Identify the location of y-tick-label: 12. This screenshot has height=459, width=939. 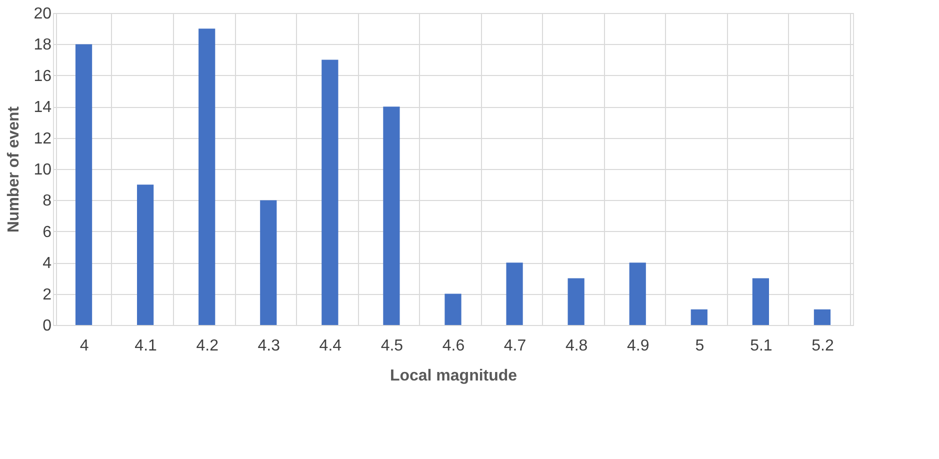
(43, 139).